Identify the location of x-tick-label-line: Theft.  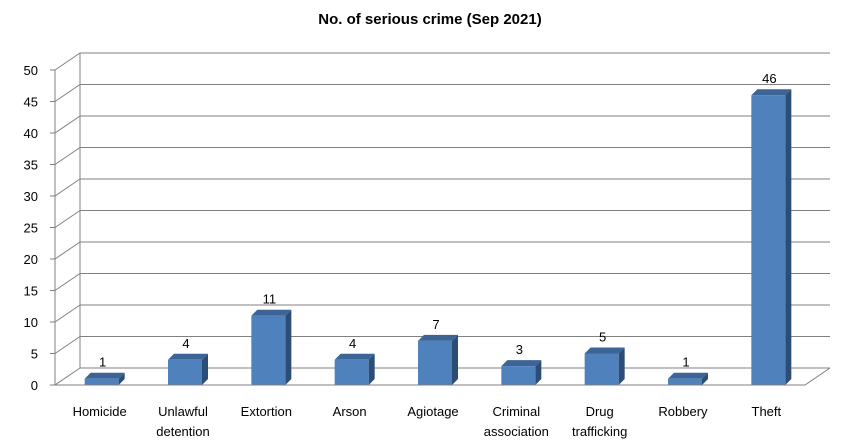
(767, 411).